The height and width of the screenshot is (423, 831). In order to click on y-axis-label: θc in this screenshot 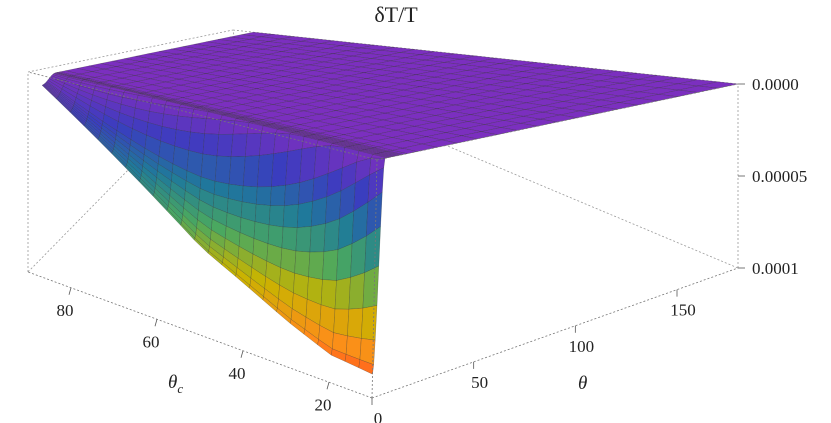, I will do `click(175, 384)`.